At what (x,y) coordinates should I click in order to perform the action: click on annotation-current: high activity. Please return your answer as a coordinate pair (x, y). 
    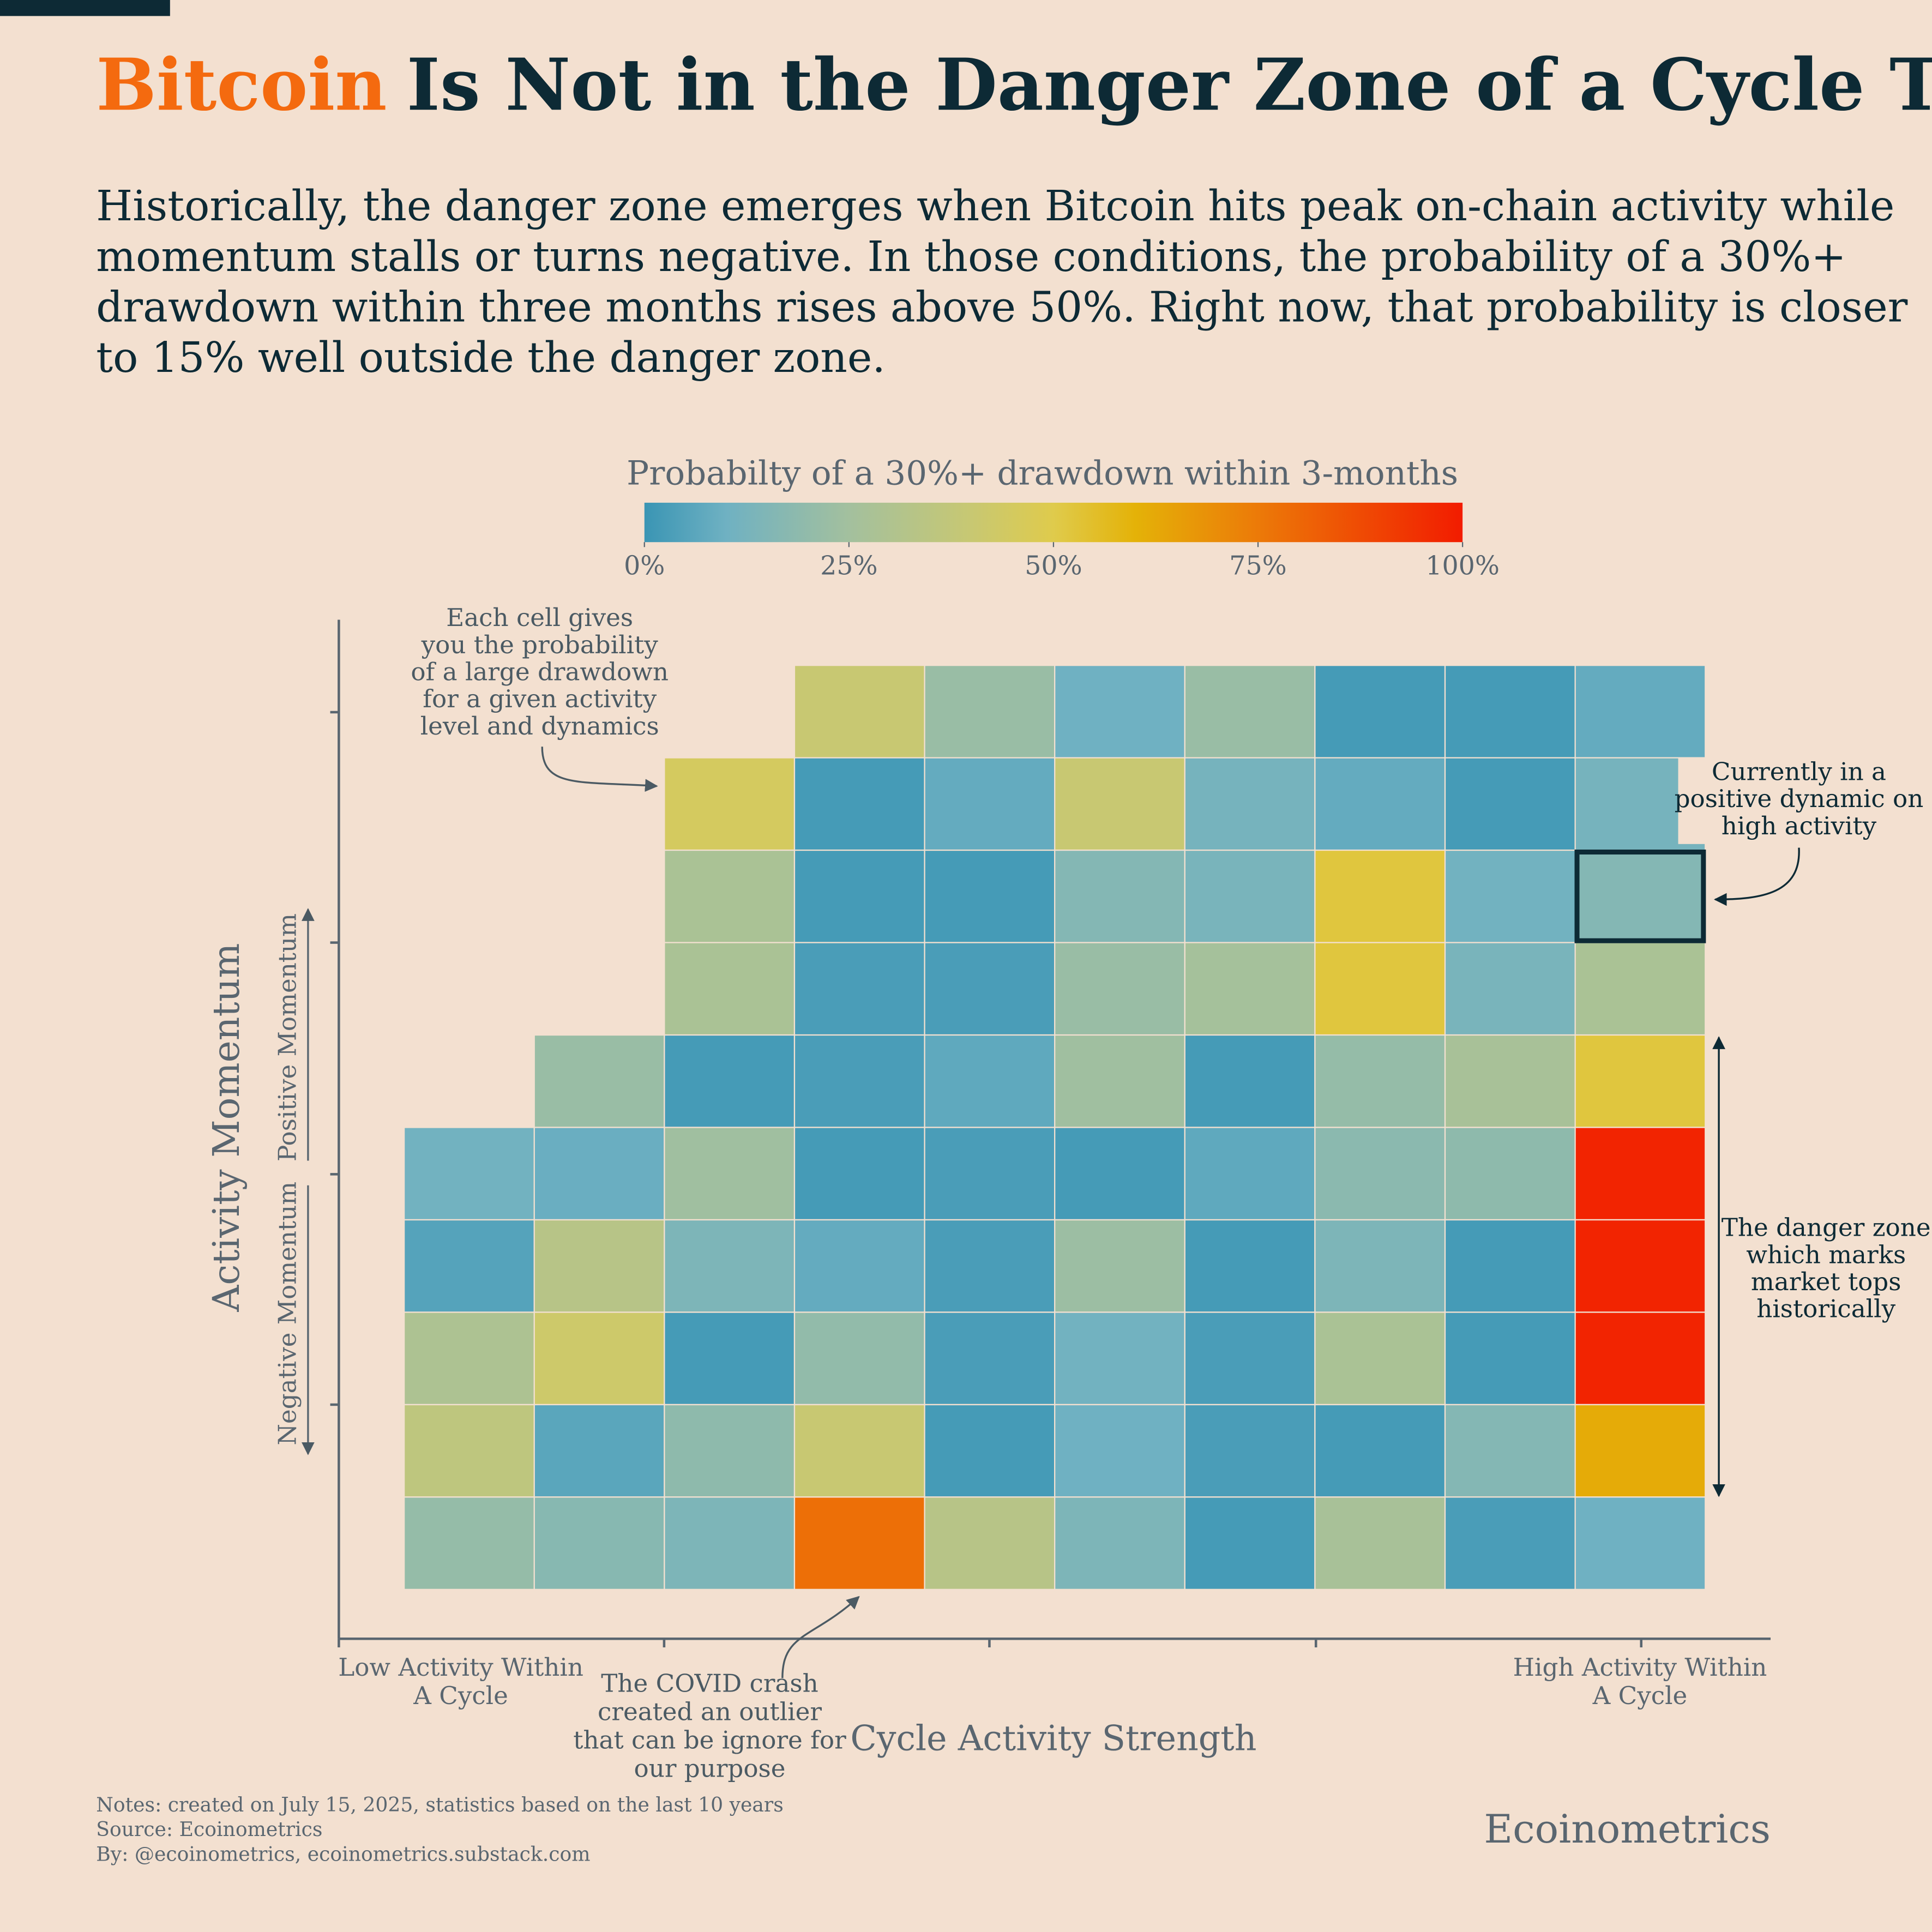
    Looking at the image, I should click on (1799, 825).